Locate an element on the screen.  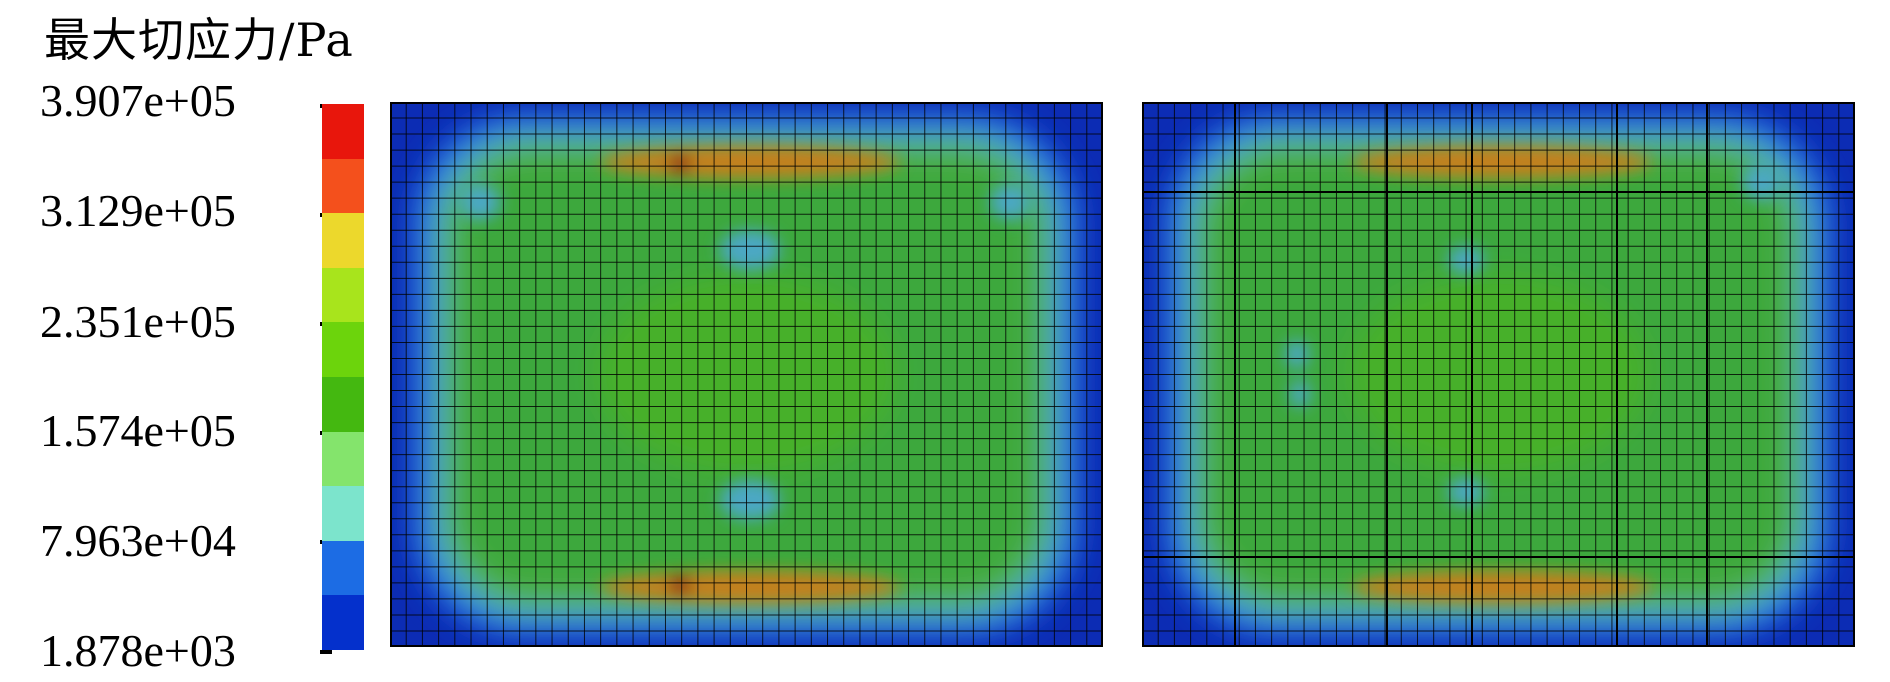
low-spot-bottom is located at coordinates (750, 500).